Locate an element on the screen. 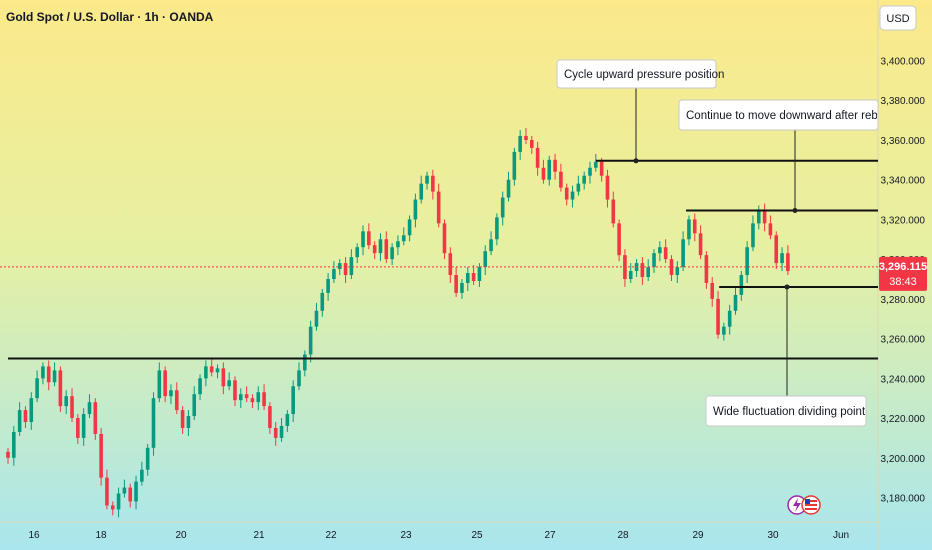 The height and width of the screenshot is (550, 932). last-price-tag: 3,296.115 38:43 is located at coordinates (903, 273).